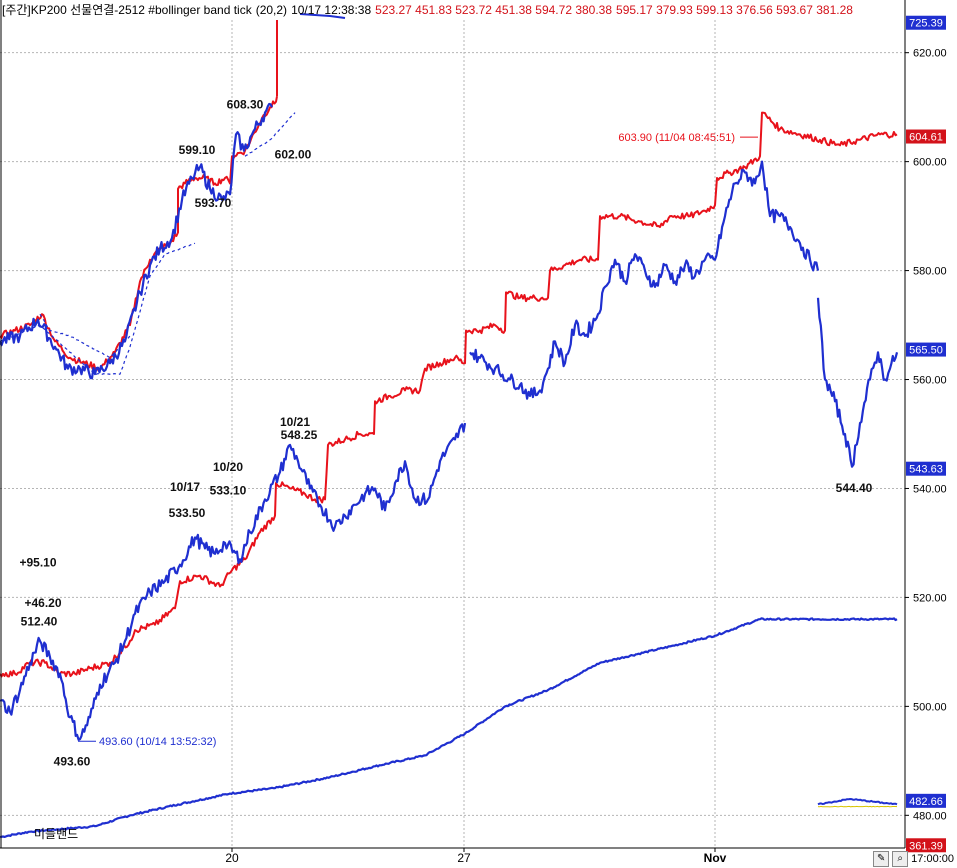 This screenshot has width=957, height=868. I want to click on bottom-time: 17:00:00, so click(932, 859).